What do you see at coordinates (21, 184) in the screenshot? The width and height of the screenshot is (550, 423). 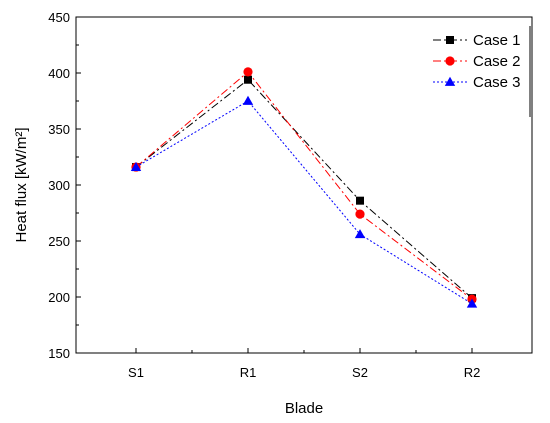 I see `y-axis-label: Heat flux [kW/m²]` at bounding box center [21, 184].